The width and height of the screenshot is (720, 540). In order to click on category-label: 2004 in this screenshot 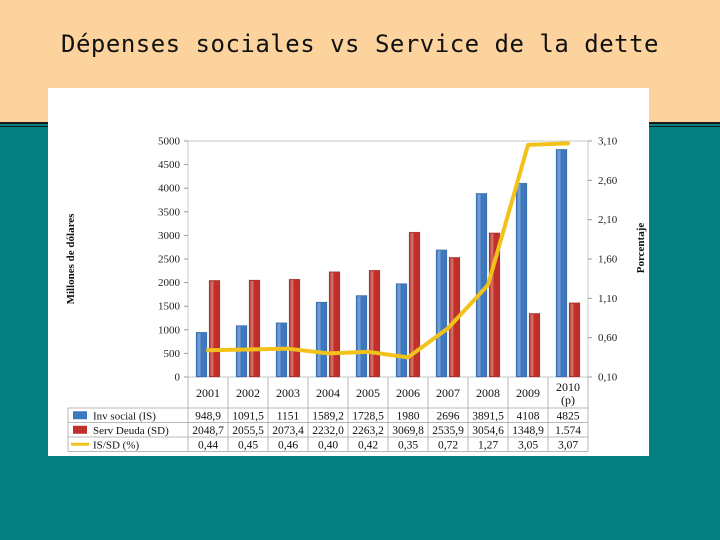, I will do `click(328, 393)`.